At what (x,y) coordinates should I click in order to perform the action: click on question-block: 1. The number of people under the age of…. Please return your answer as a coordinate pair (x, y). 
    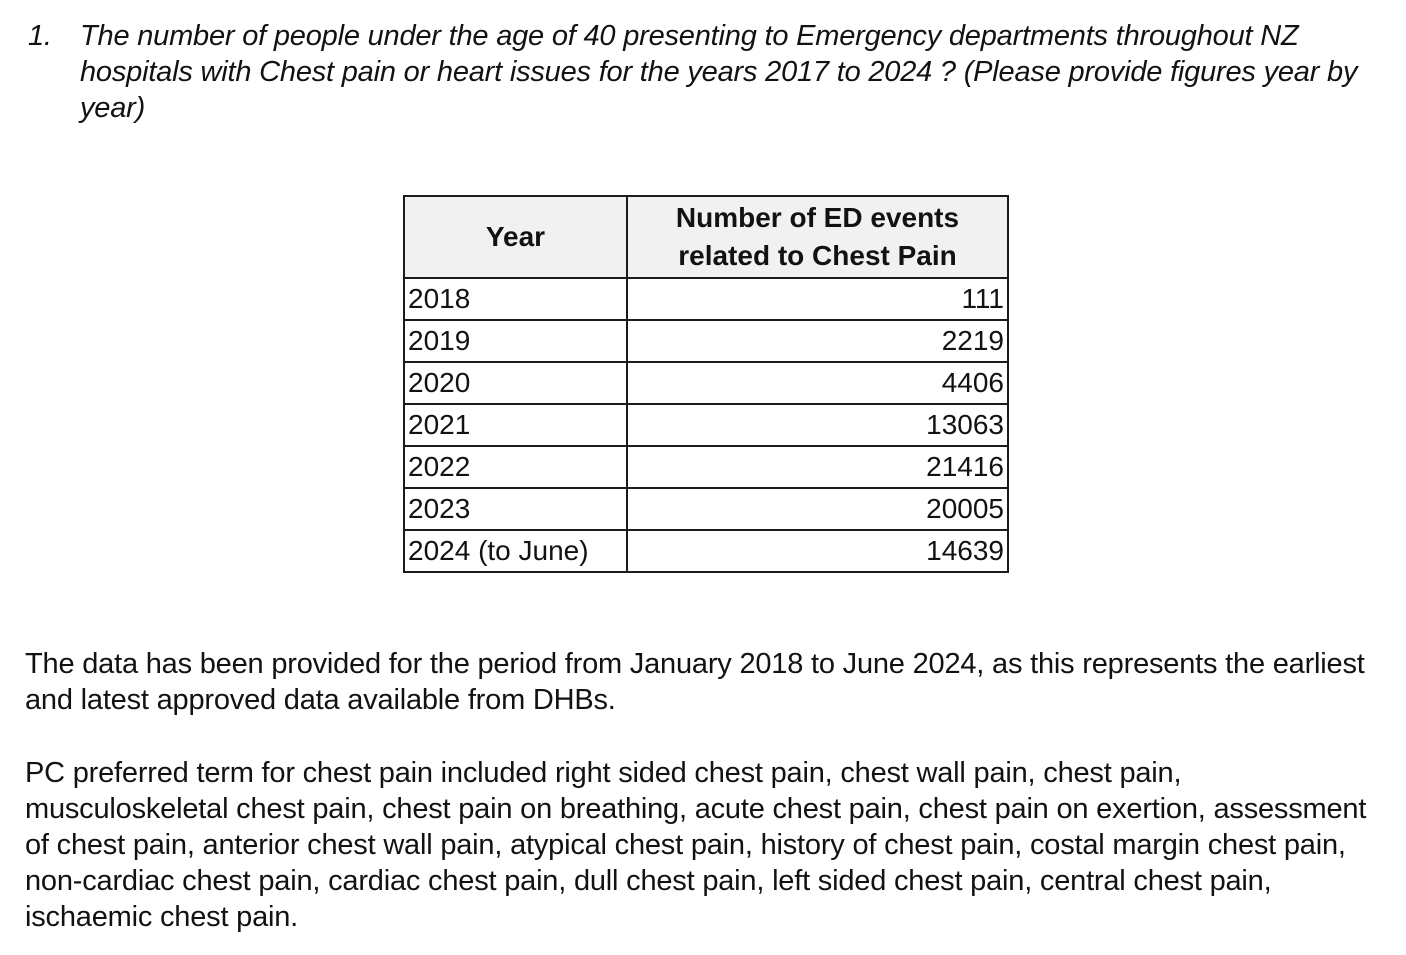
    Looking at the image, I should click on (700, 72).